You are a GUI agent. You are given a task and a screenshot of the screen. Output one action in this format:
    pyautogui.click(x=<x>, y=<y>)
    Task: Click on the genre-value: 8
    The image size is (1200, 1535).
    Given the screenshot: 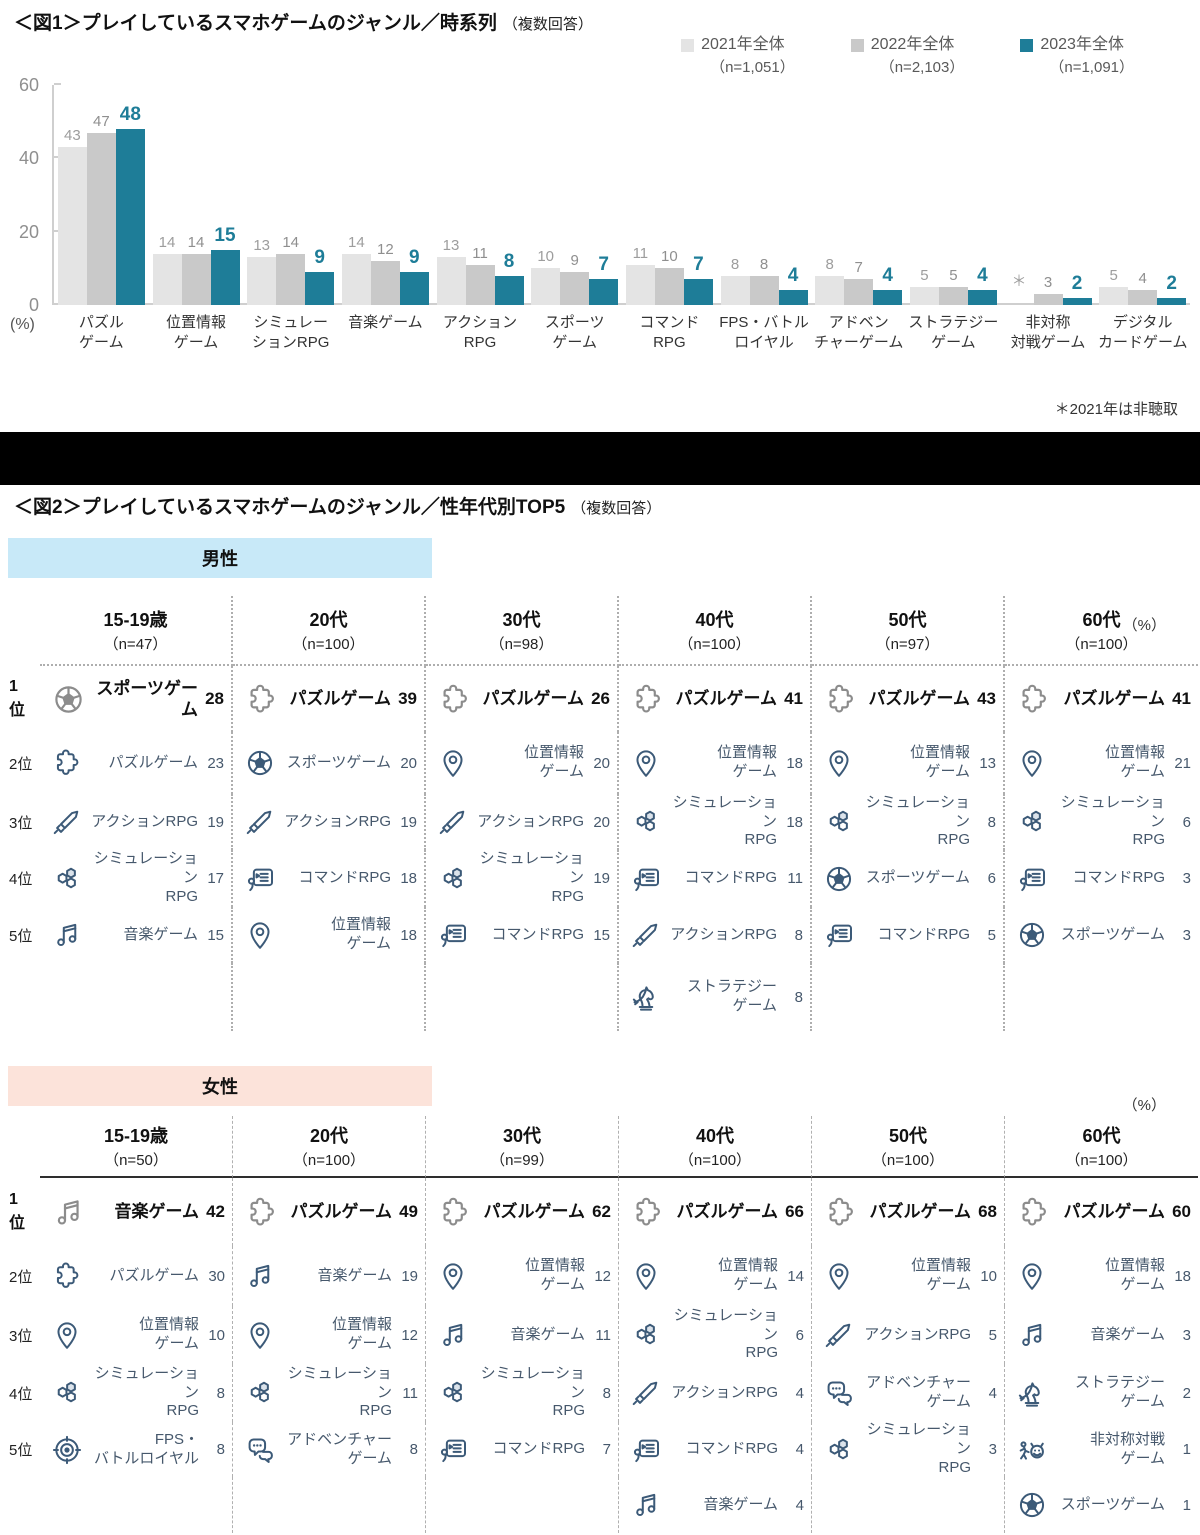 What is the action you would take?
    pyautogui.click(x=606, y=1393)
    